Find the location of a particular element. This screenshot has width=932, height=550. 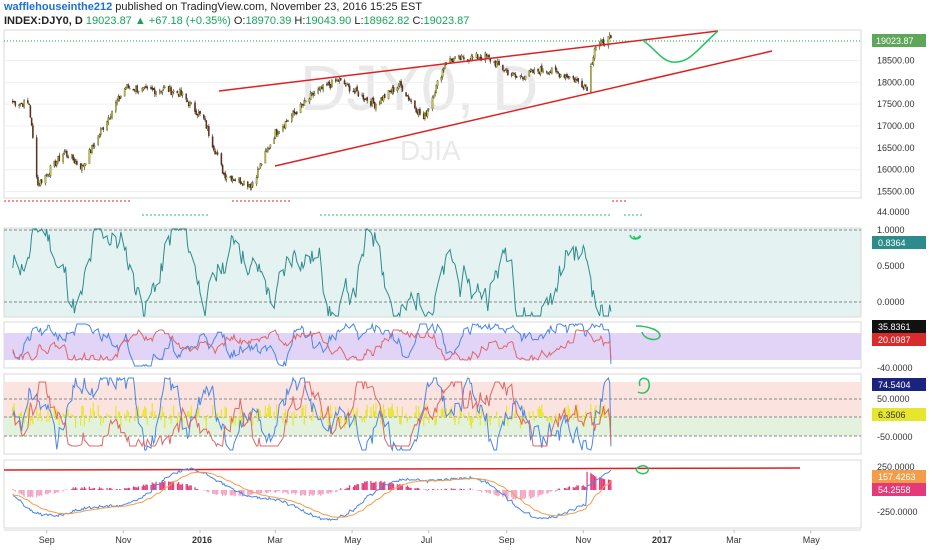

rsi-scribble is located at coordinates (643, 385).